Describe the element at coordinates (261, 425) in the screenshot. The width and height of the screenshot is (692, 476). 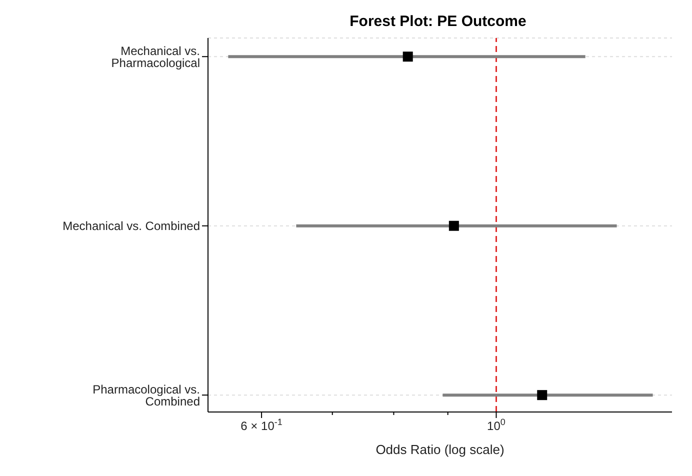
I see `x-tick-label: 6 × 10$^{-1}$` at that location.